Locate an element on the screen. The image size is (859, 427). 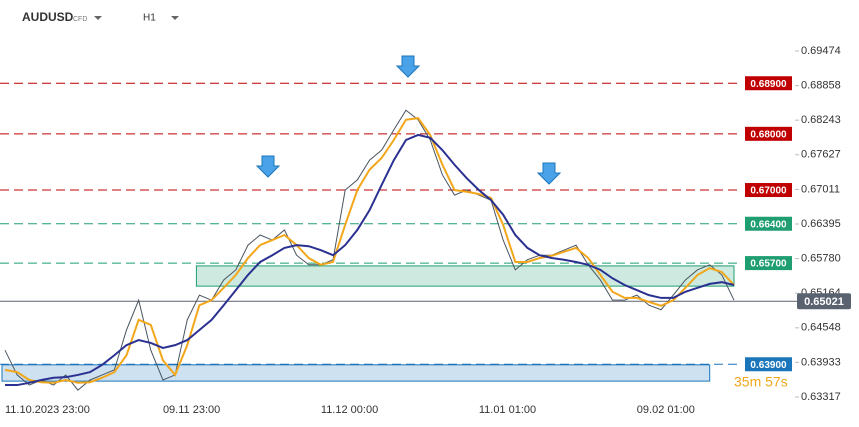
level-label: 0.65700 is located at coordinates (768, 264).